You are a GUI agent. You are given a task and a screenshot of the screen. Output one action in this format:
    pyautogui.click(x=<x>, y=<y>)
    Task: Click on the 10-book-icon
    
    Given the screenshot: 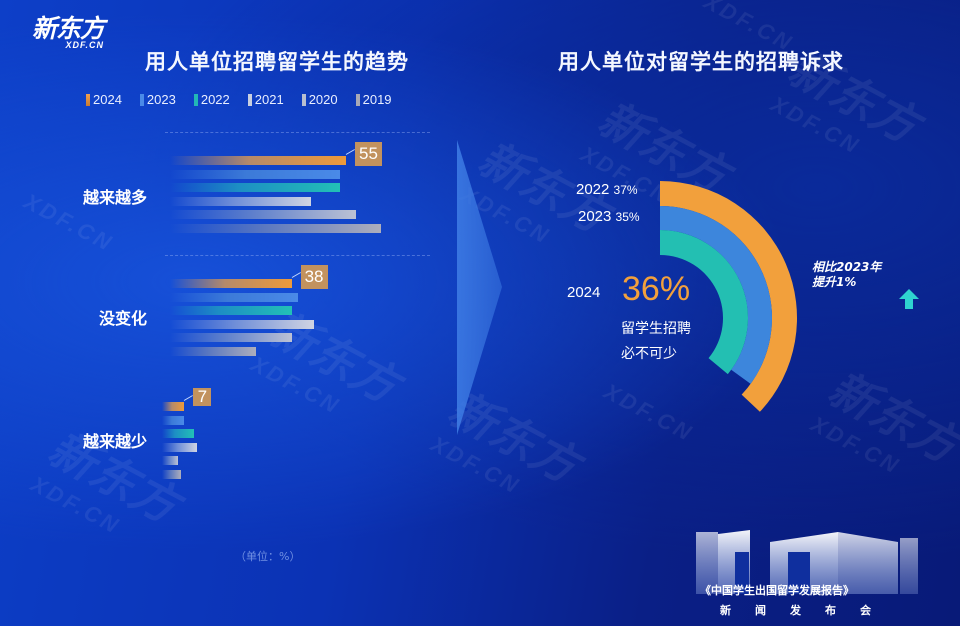 What is the action you would take?
    pyautogui.click(x=807, y=562)
    